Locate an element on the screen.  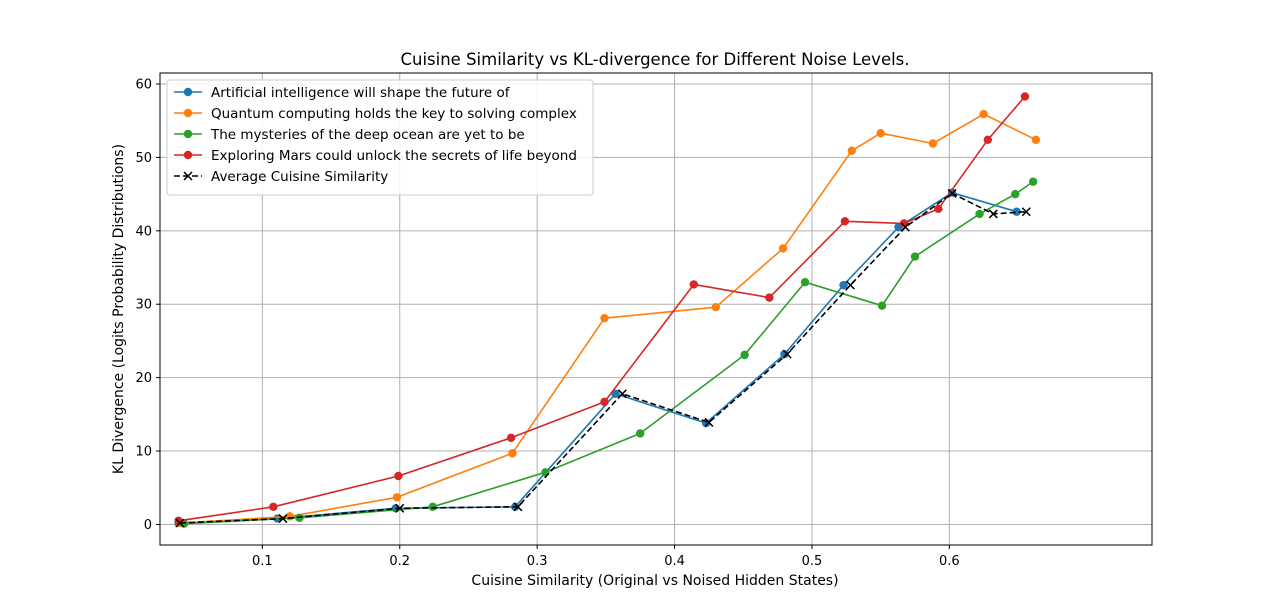
x-tick-label: 0.5 is located at coordinates (812, 561).